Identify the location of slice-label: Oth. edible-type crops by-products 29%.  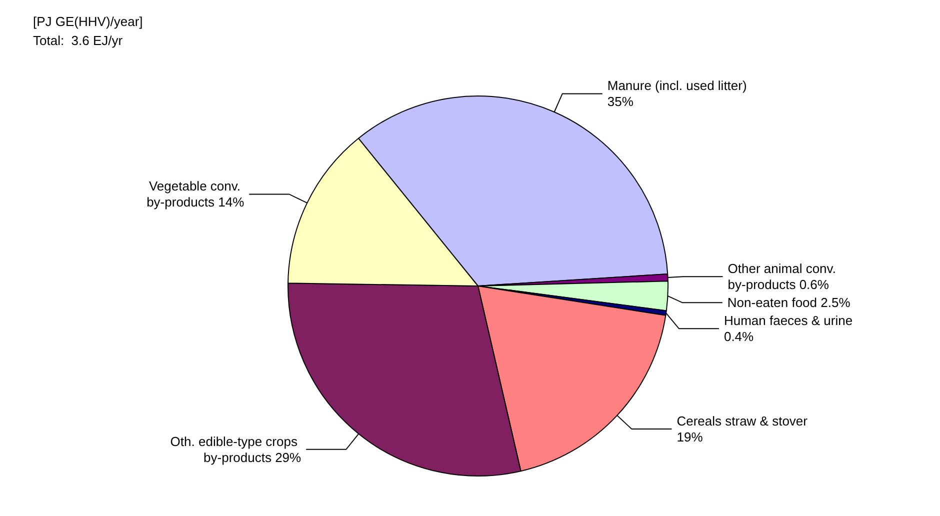
(236, 449).